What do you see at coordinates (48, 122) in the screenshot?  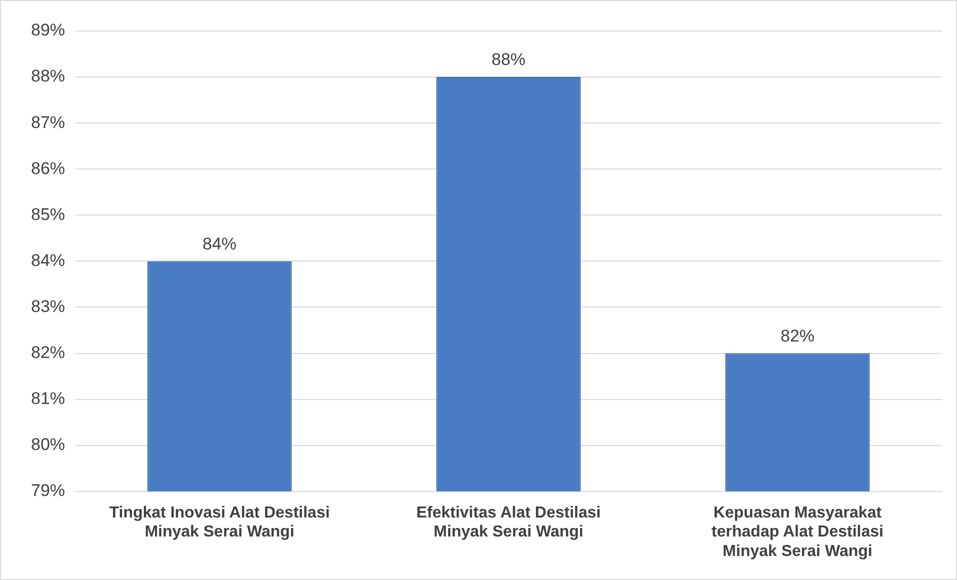 I see `y-tick-label: 87%` at bounding box center [48, 122].